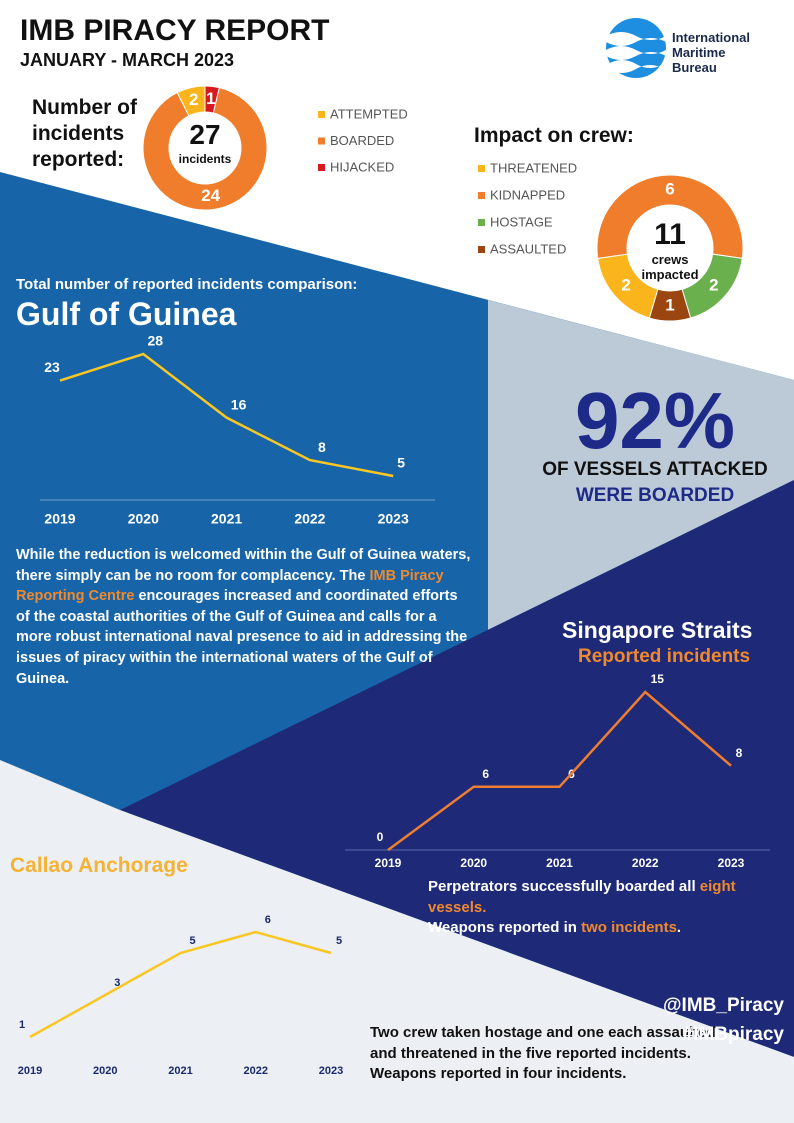 Image resolution: width=794 pixels, height=1123 pixels. I want to click on logo-line: Maritime, so click(699, 52).